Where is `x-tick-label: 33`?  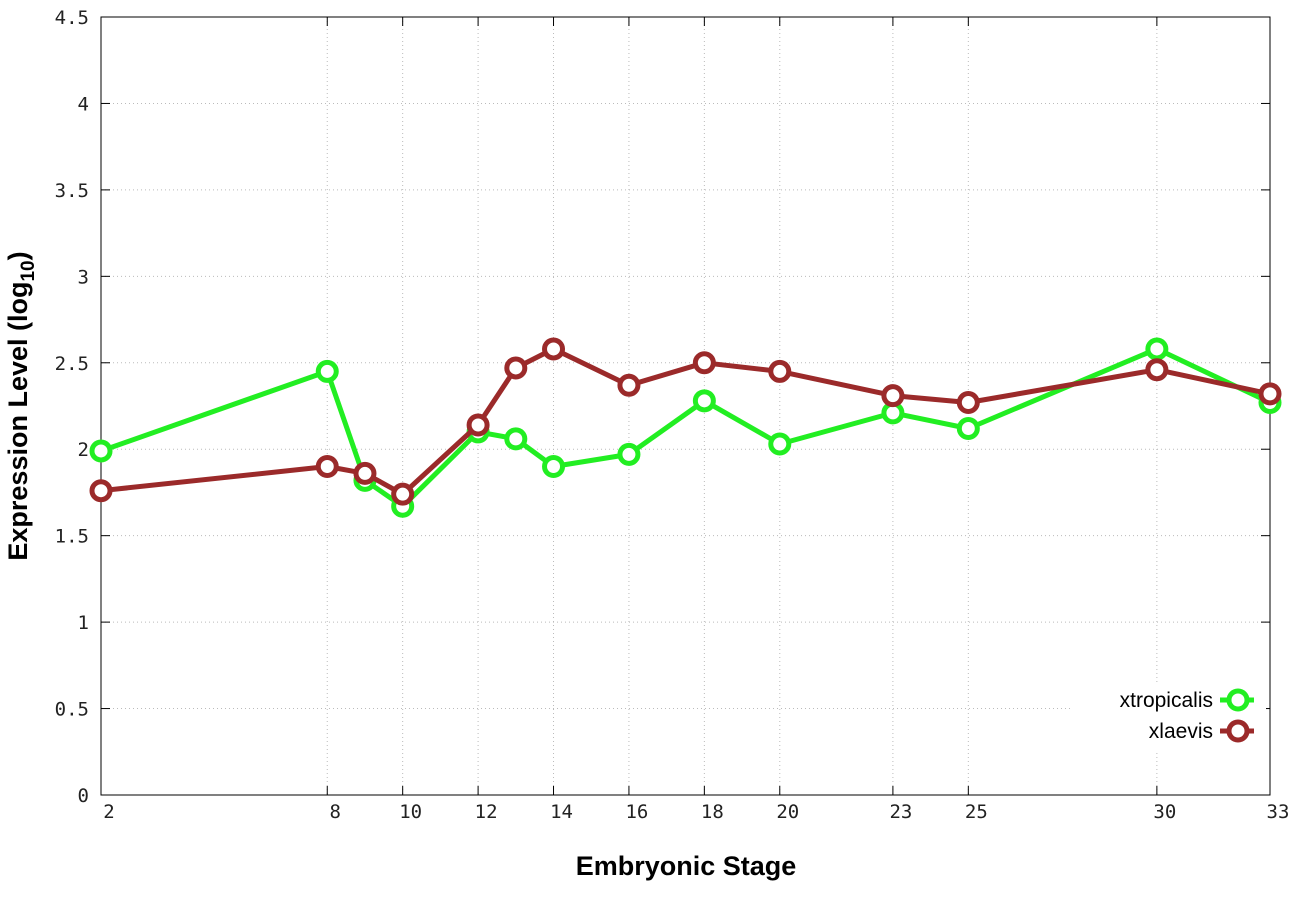 x-tick-label: 33 is located at coordinates (1278, 812).